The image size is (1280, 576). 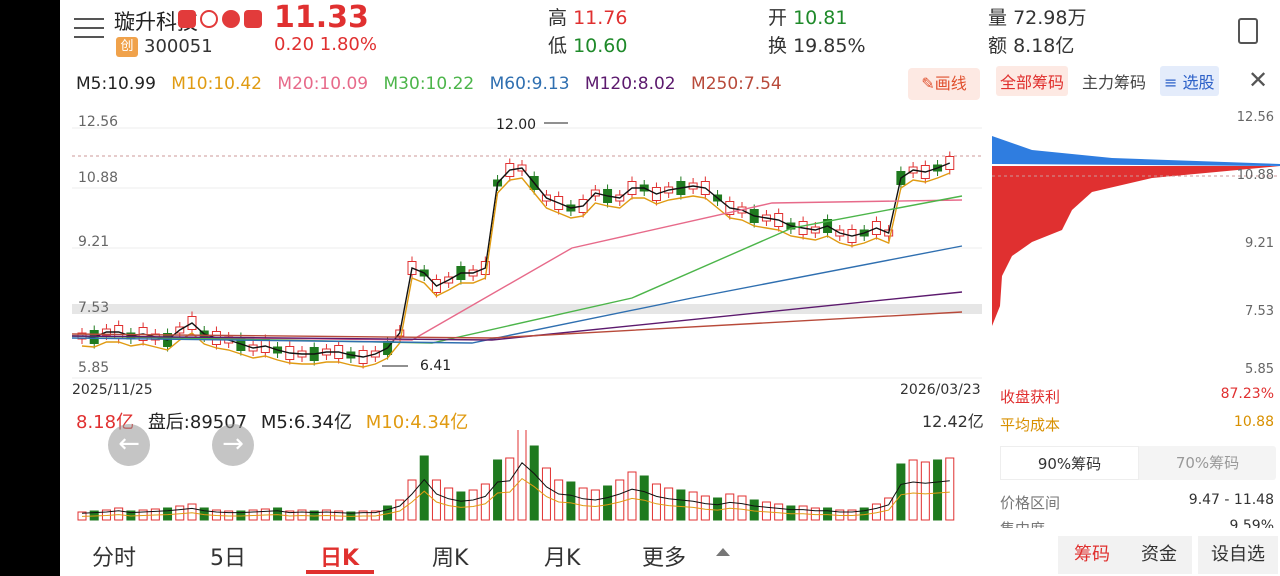 I want to click on watchlist-button: 设自选, so click(x=1238, y=555).